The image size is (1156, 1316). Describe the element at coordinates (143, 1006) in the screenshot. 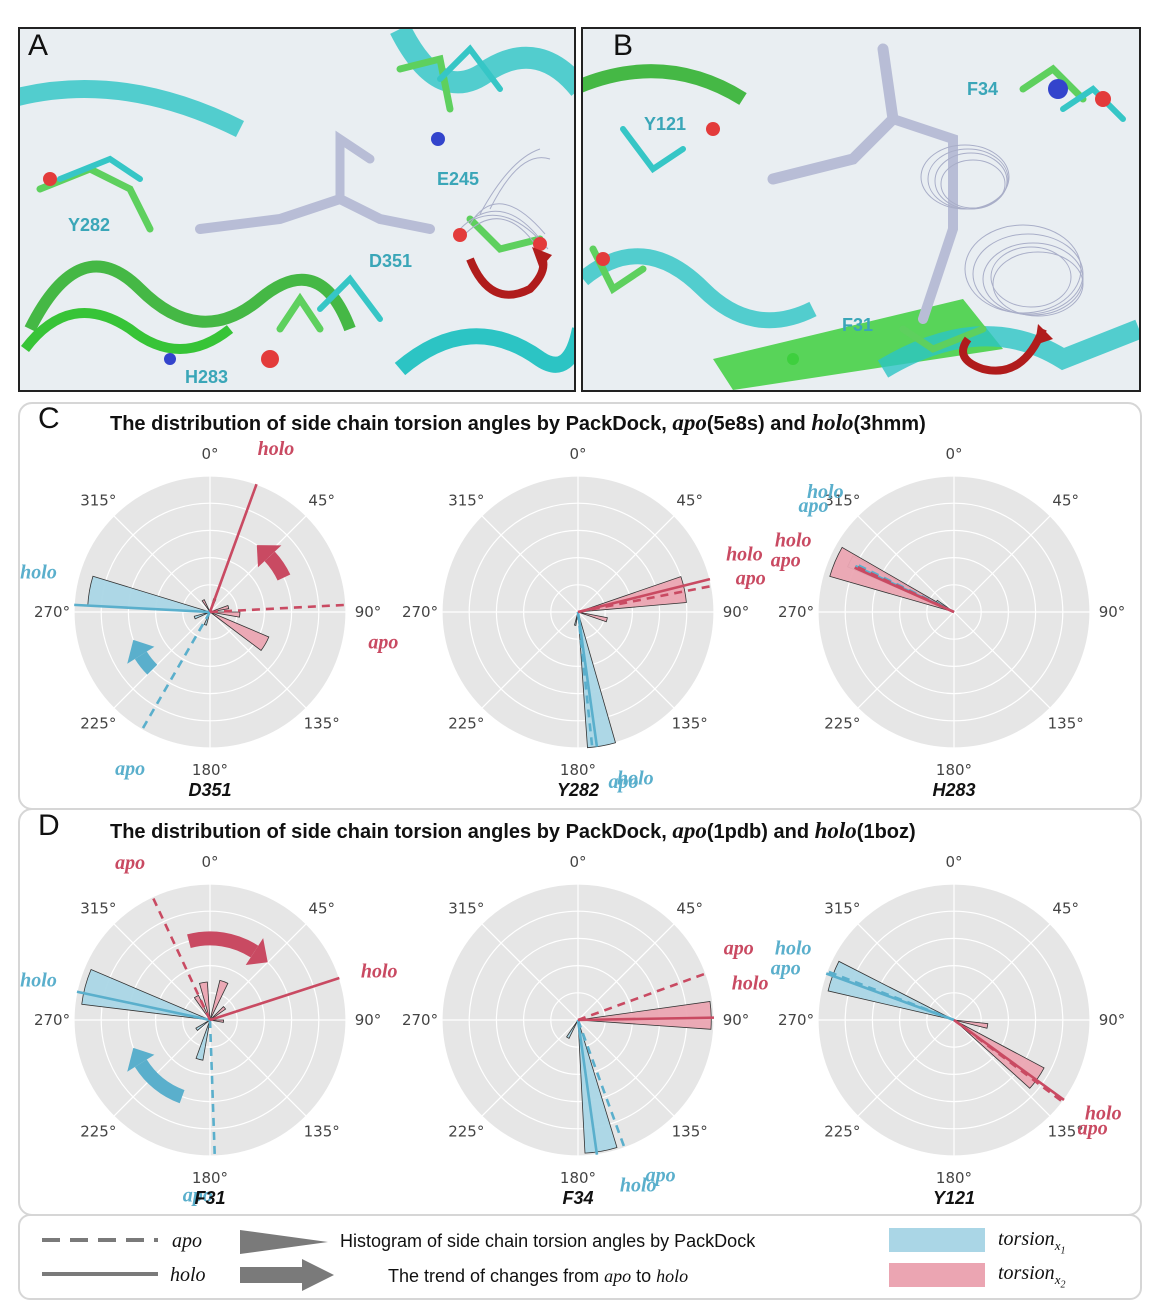

I see `holo-line-x1-f31` at that location.